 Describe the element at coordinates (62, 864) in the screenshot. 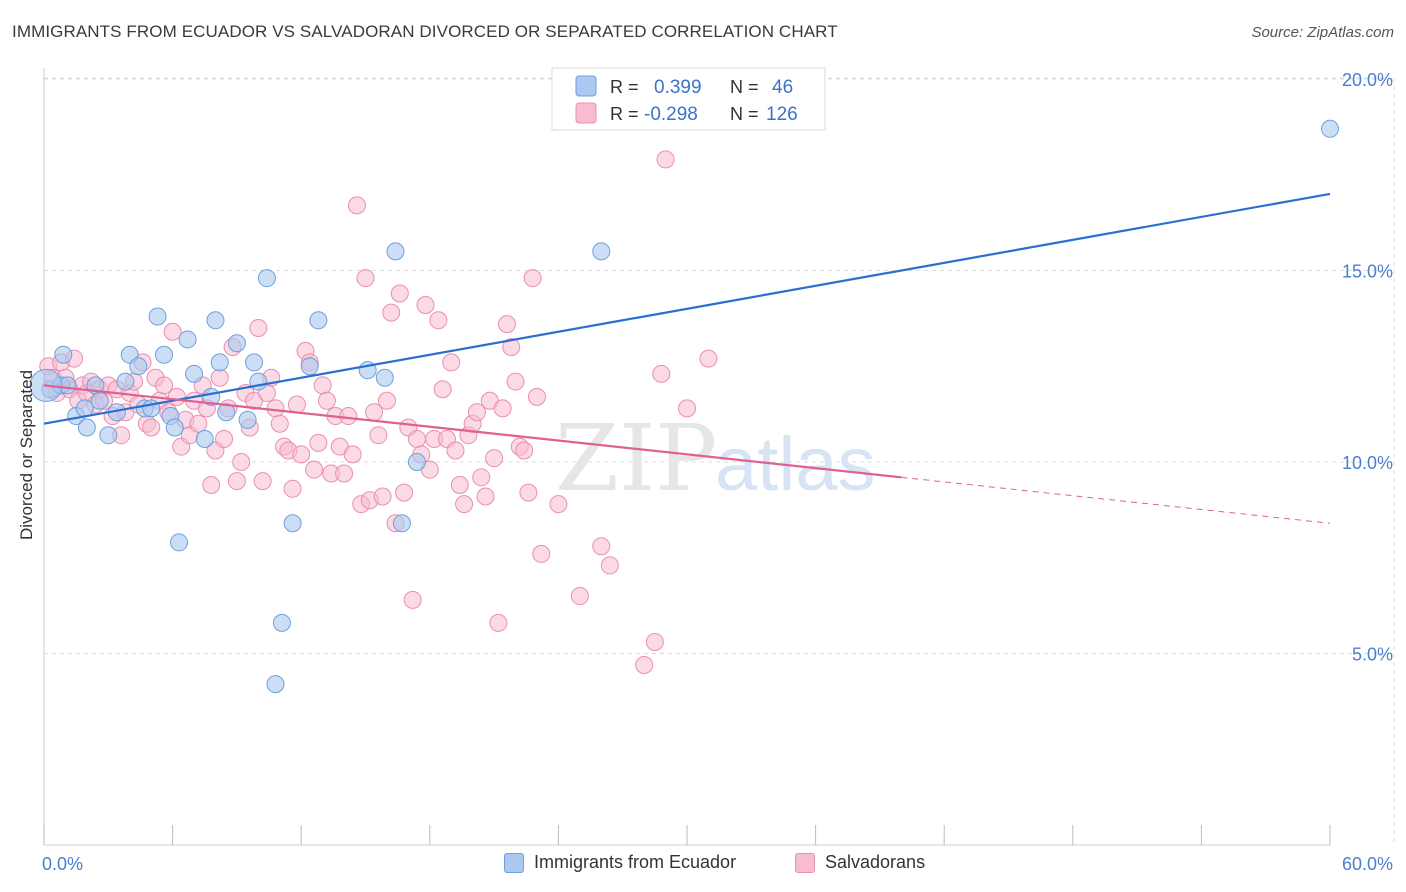

I see `x-tick-label-min: 0.0%` at that location.